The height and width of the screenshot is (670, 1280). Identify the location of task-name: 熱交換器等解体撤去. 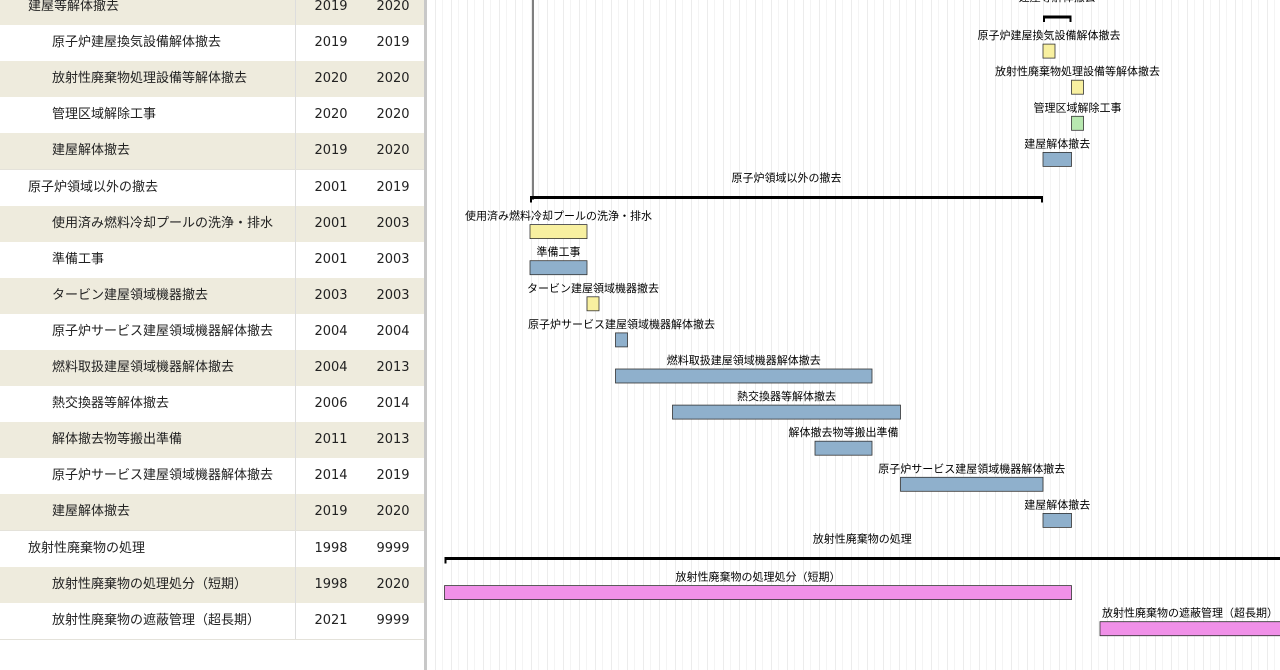
(148, 404).